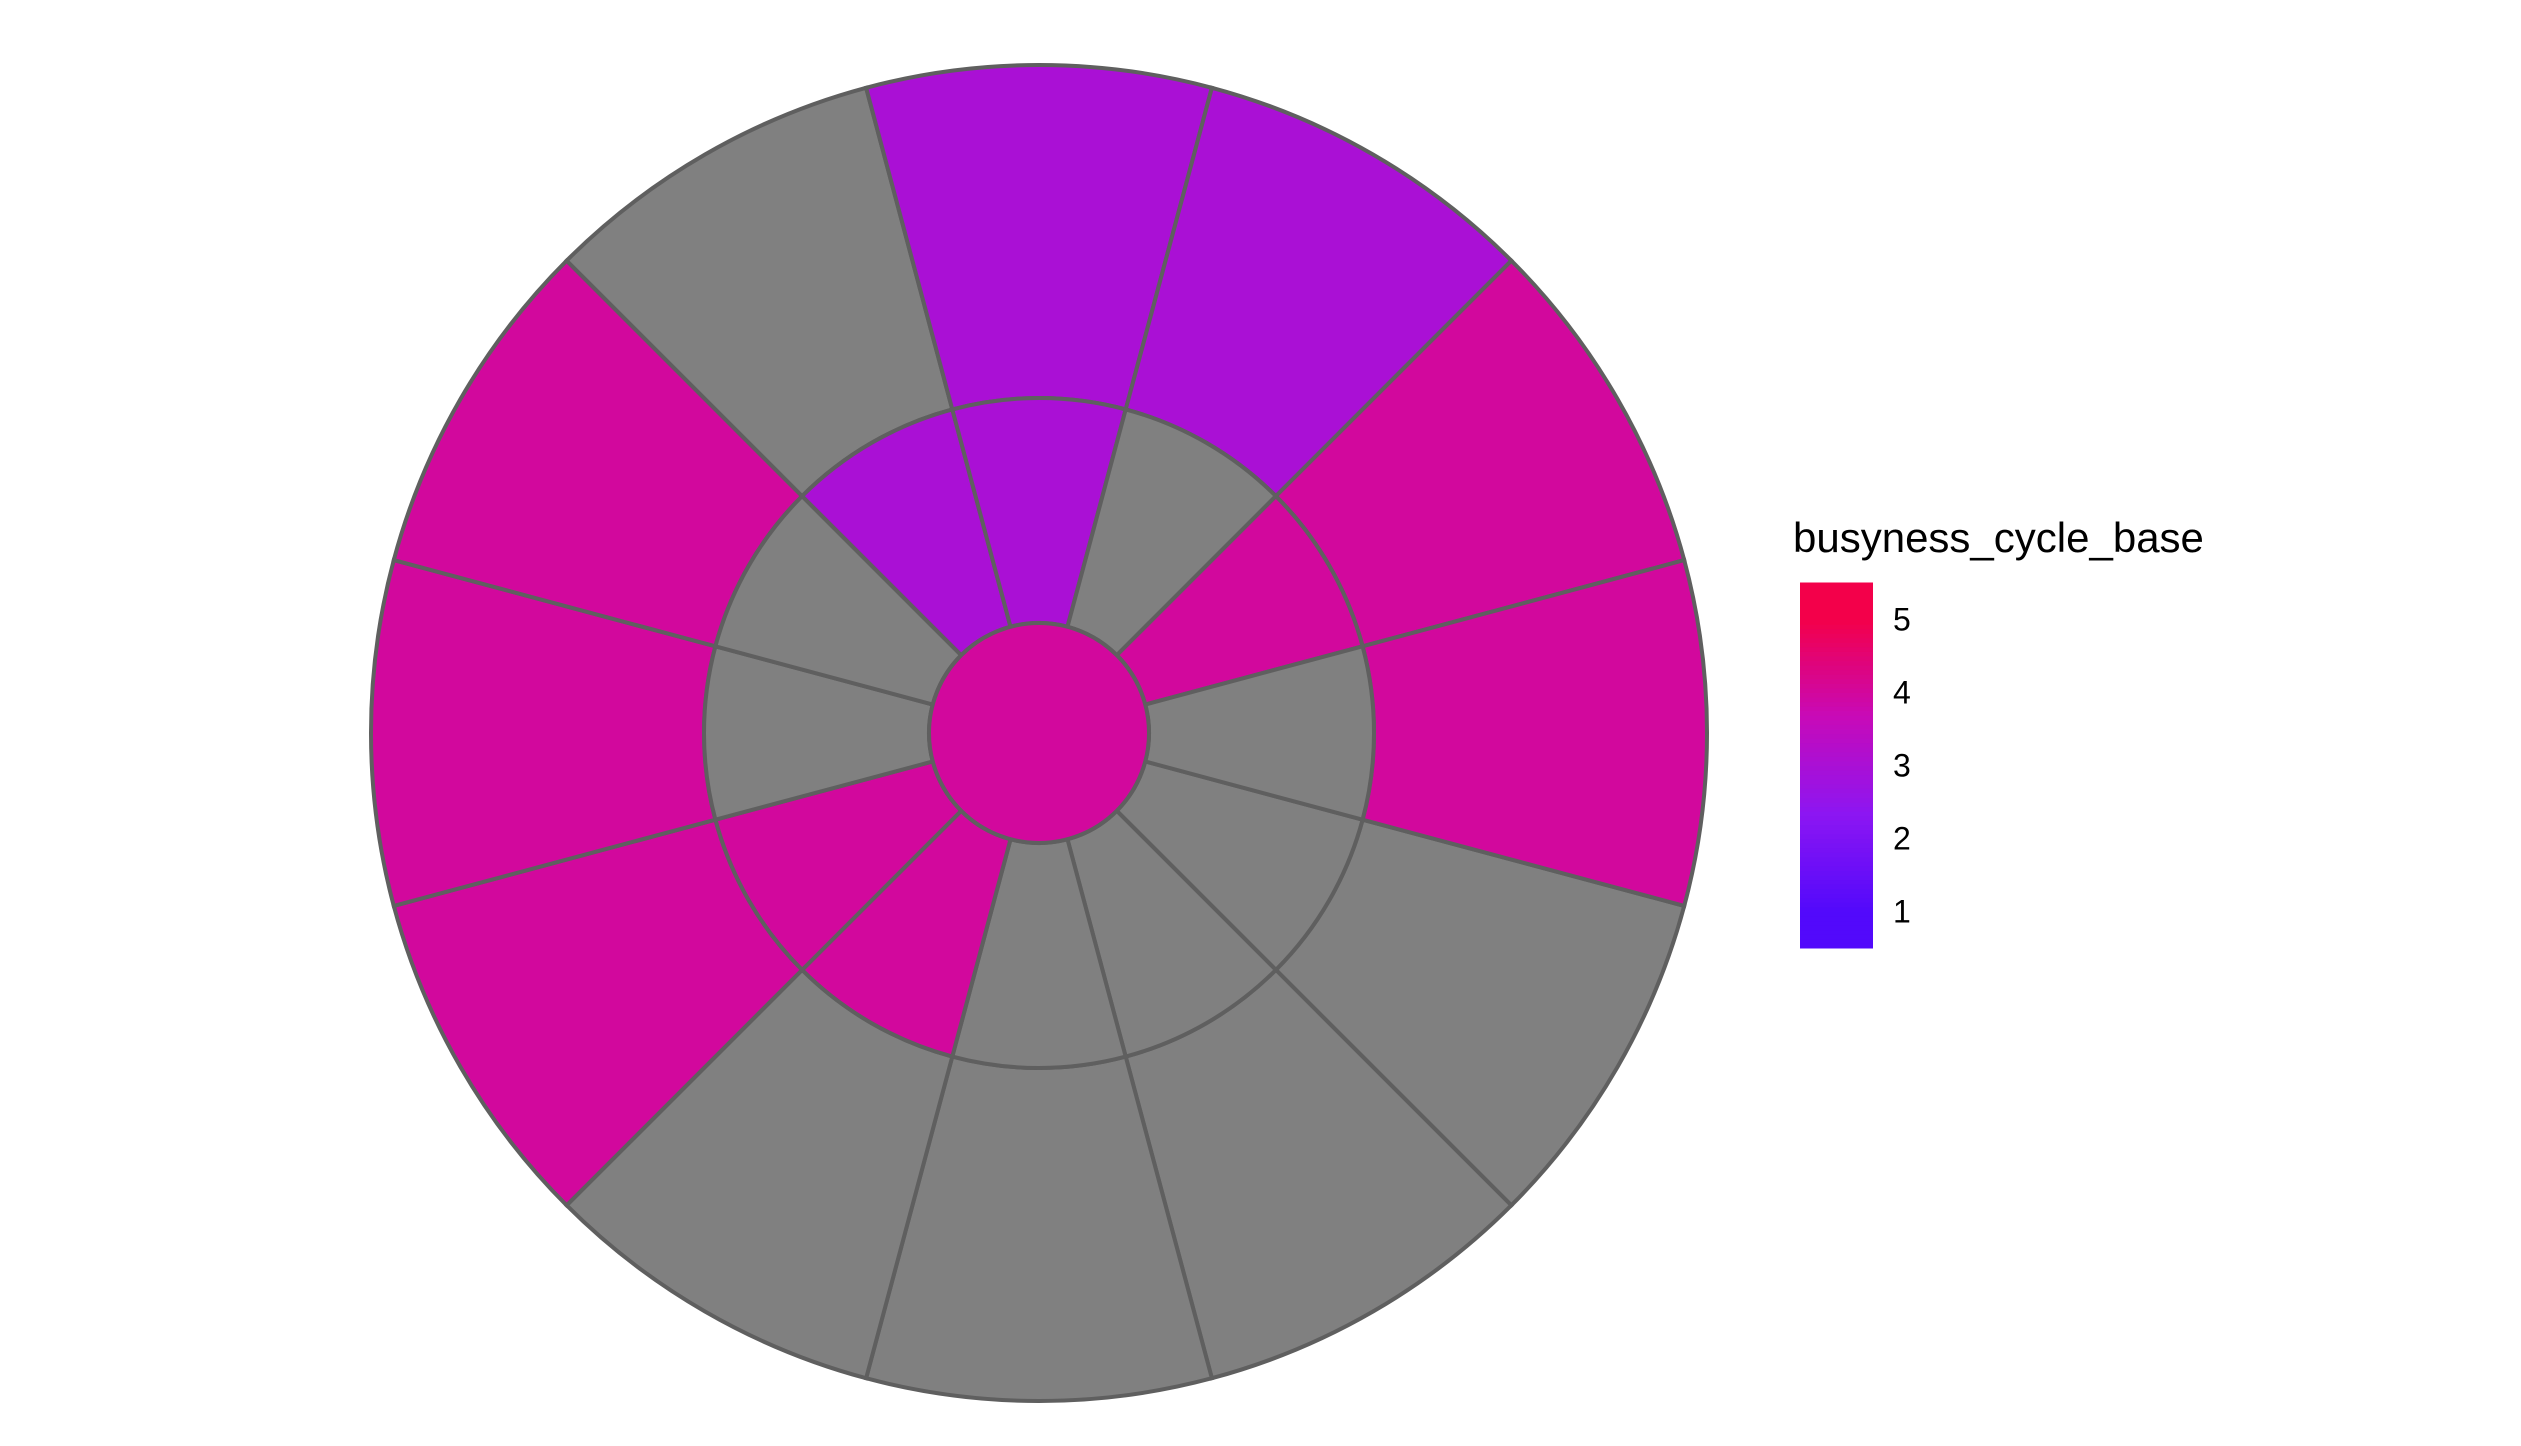 This screenshot has height=1446, width=2521. I want to click on legend-label-3: 3, so click(1902, 766).